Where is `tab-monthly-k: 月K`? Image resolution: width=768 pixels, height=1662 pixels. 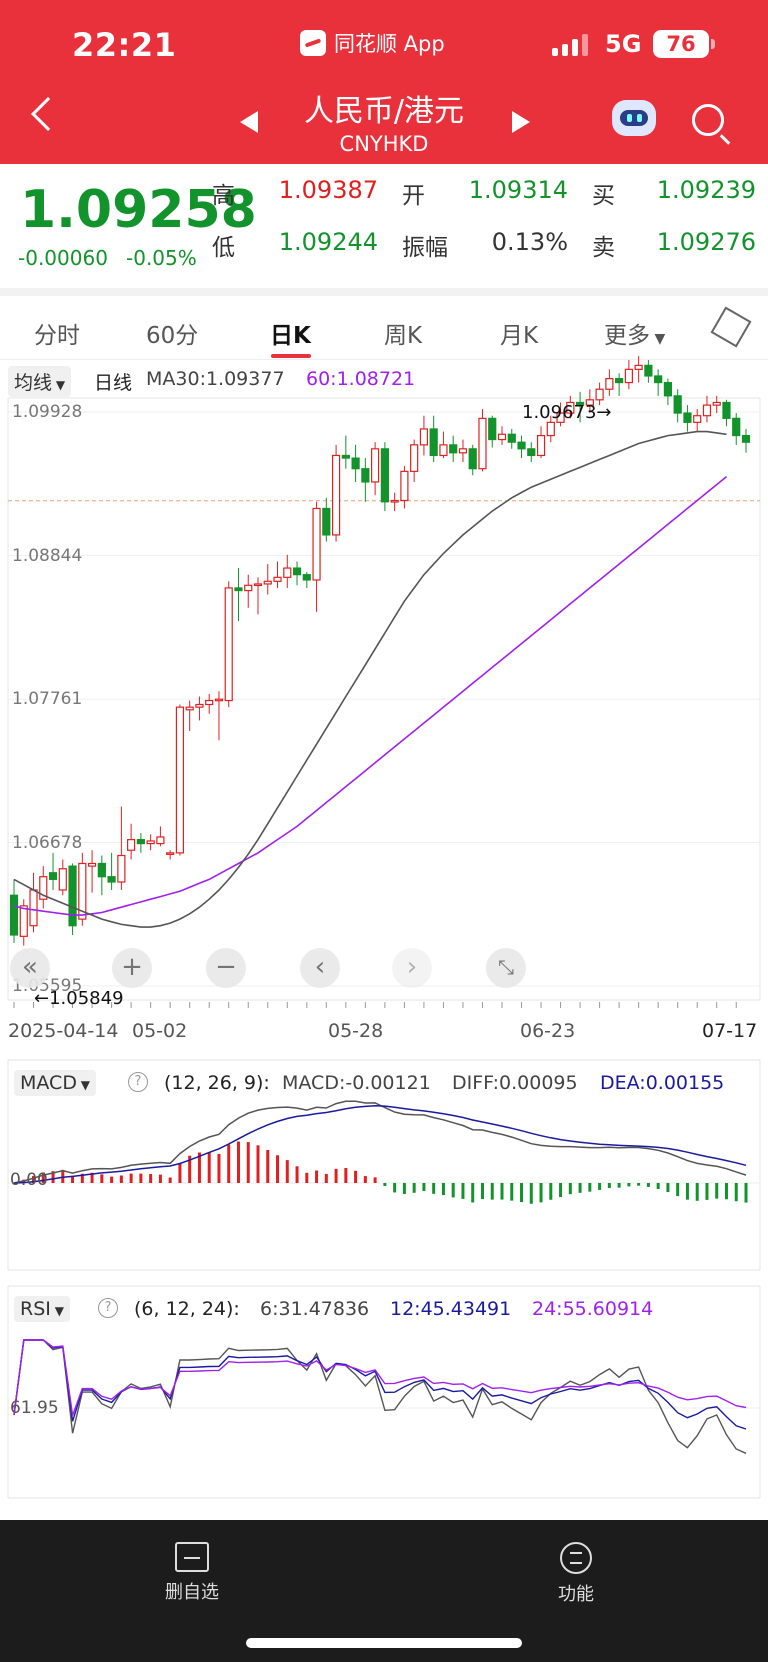 tab-monthly-k: 月K is located at coordinates (519, 336).